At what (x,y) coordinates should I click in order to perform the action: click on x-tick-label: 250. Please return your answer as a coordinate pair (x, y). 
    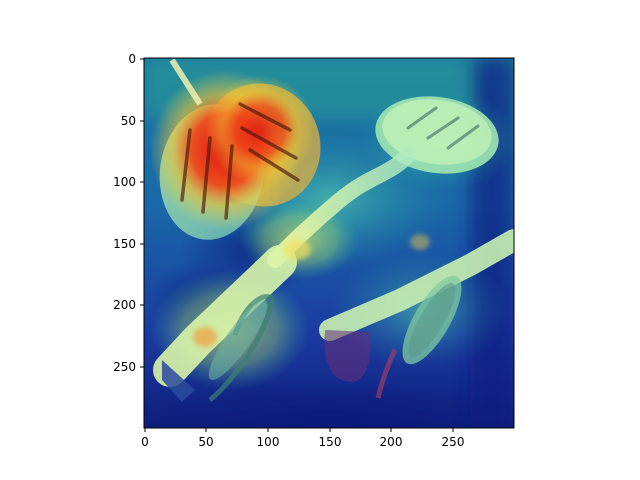
    Looking at the image, I should click on (453, 442).